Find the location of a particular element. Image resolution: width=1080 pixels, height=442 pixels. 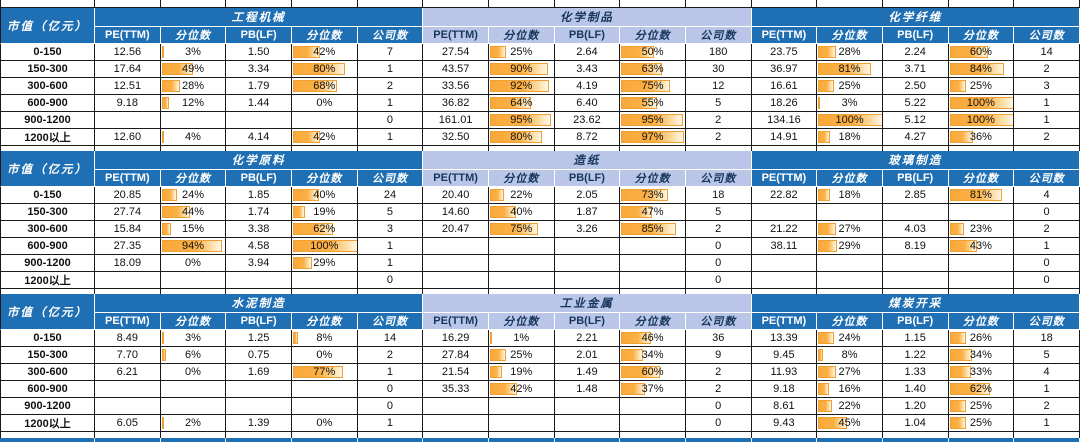

pb-percentile-cell: 33% is located at coordinates (981, 372).